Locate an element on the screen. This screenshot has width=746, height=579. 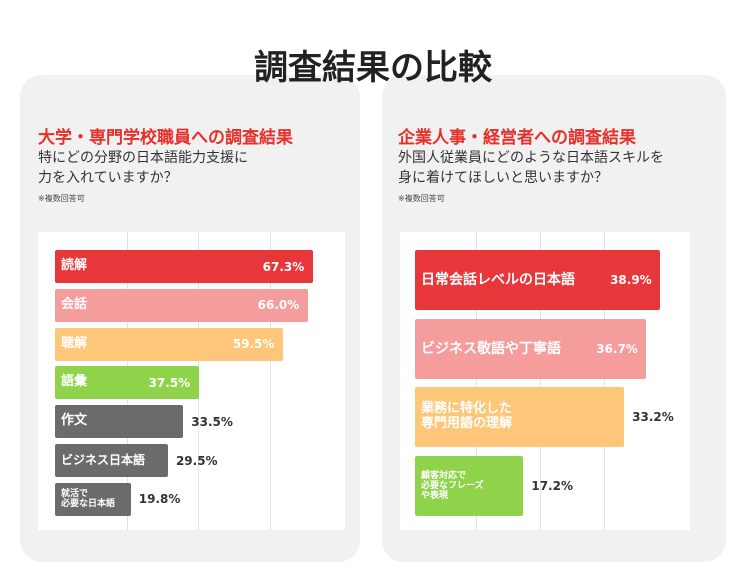
value-label: 17.2% is located at coordinates (552, 486).